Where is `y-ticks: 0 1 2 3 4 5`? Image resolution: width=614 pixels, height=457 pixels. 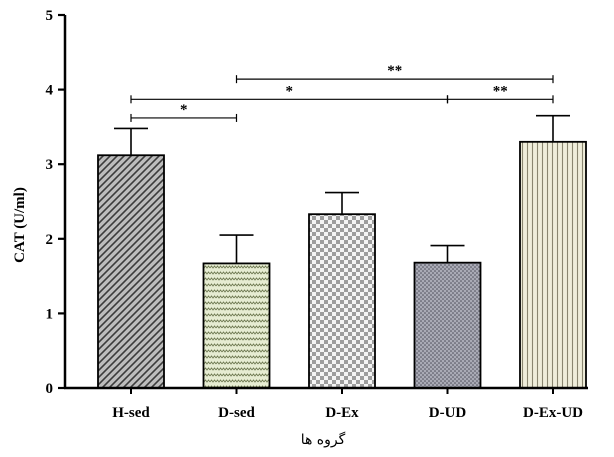
y-ticks: 0 1 2 3 4 5 is located at coordinates (55, 202).